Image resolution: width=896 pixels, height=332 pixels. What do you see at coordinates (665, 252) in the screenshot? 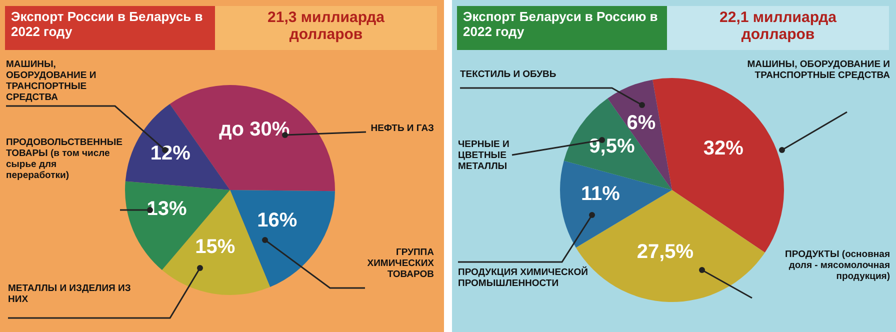
I see `data-label: 27,5%` at bounding box center [665, 252].